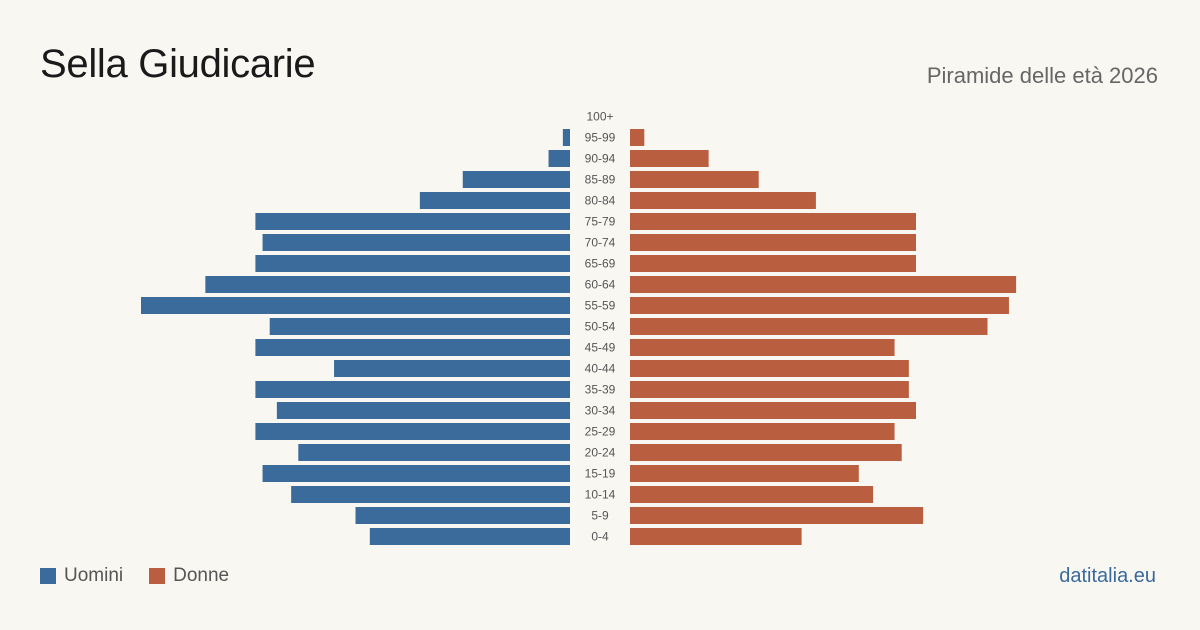 The width and height of the screenshot is (1200, 630). I want to click on legend-item-women: Donne, so click(189, 576).